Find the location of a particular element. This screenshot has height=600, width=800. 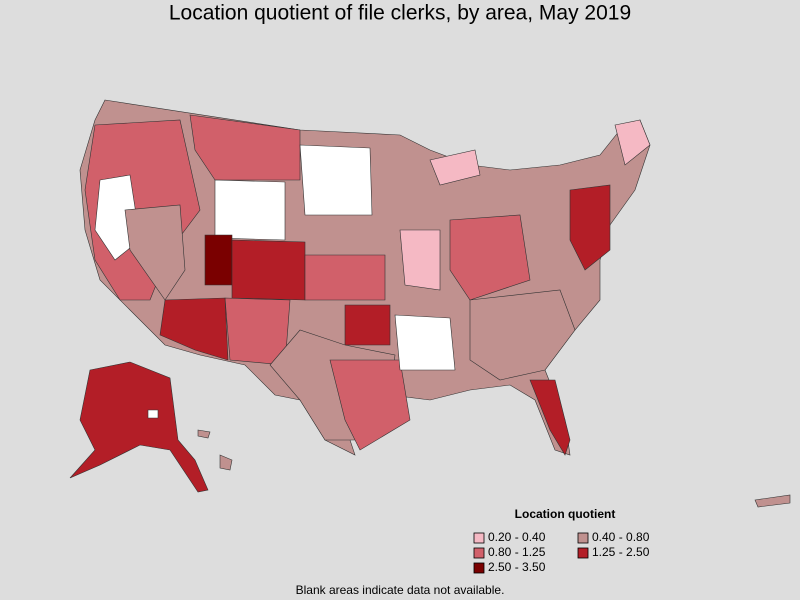

alaska is located at coordinates (139, 427).